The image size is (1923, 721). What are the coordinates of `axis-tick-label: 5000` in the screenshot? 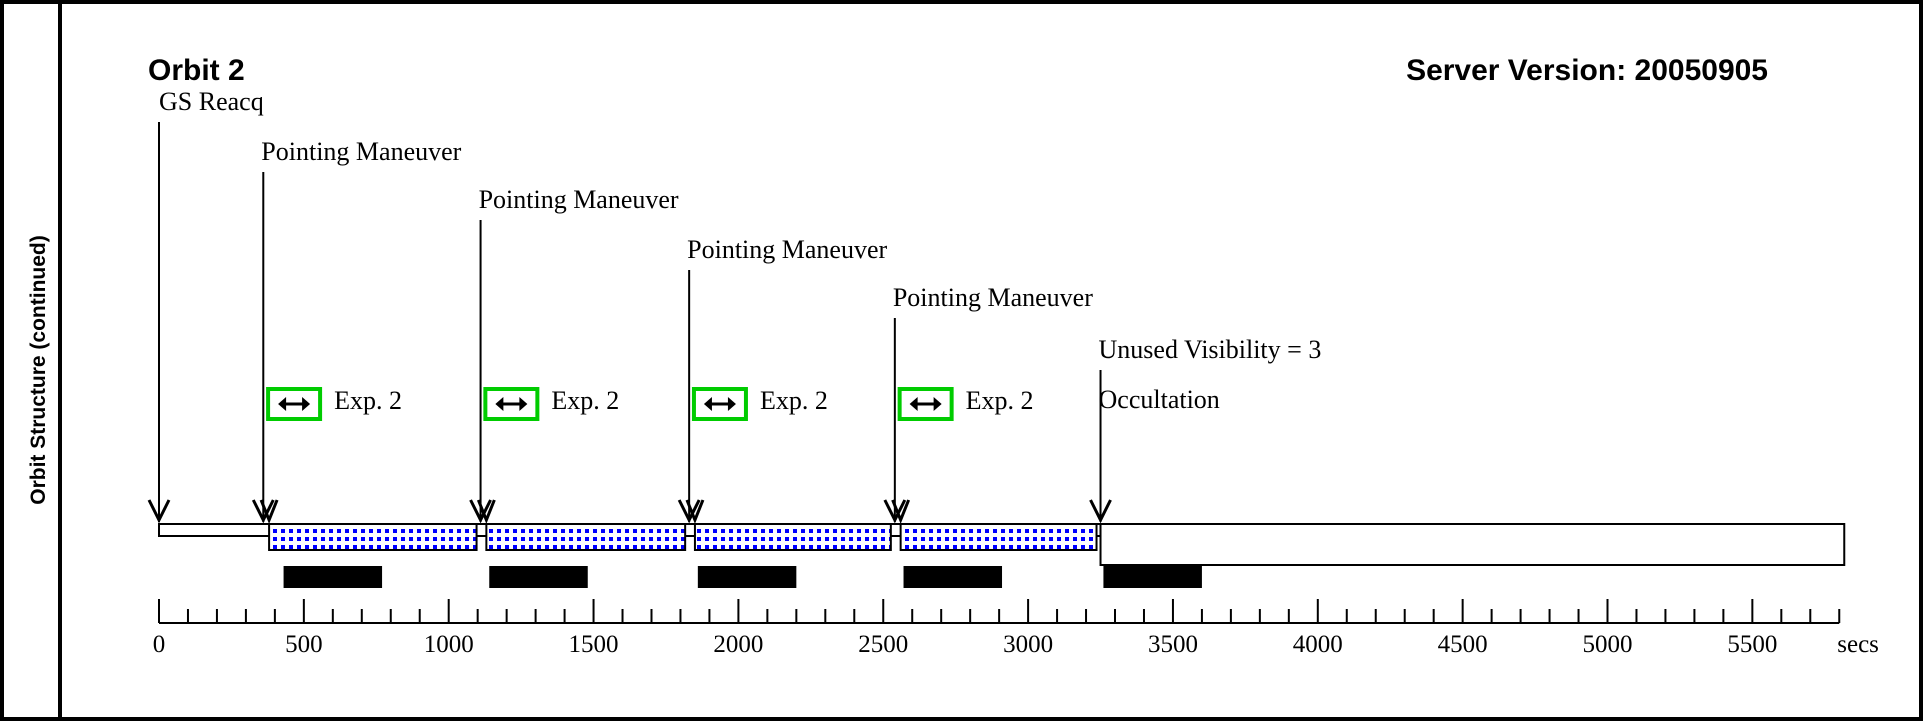 It's located at (1608, 644).